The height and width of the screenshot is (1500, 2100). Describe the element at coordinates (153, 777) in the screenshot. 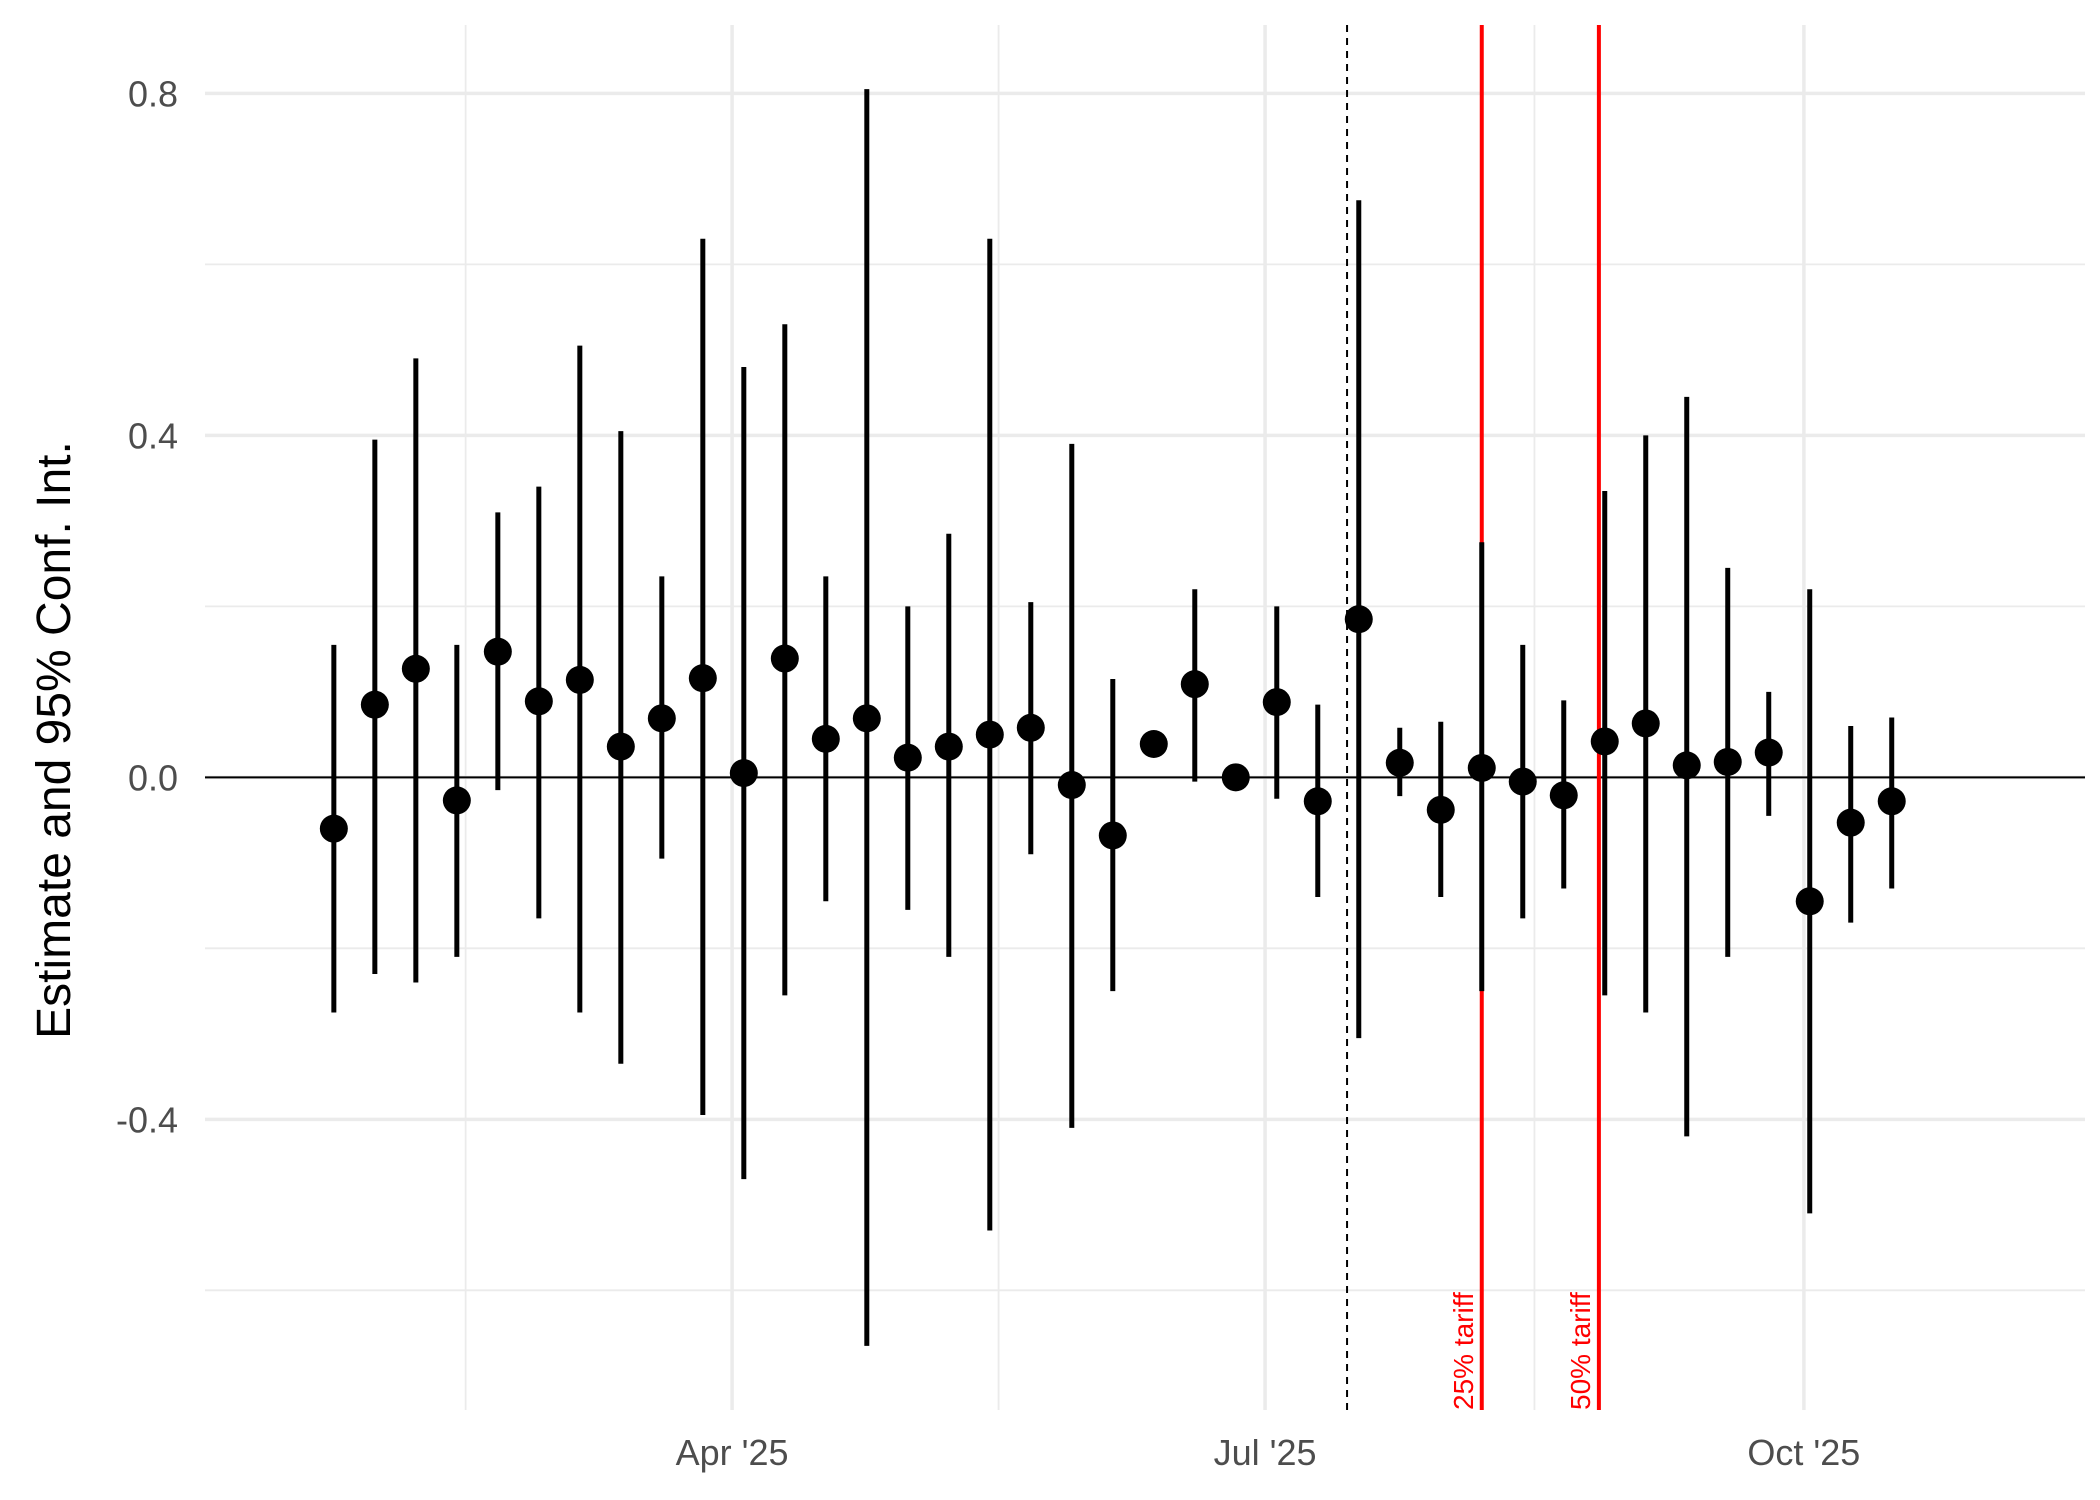

I see `y-tick-label: 0.0` at that location.